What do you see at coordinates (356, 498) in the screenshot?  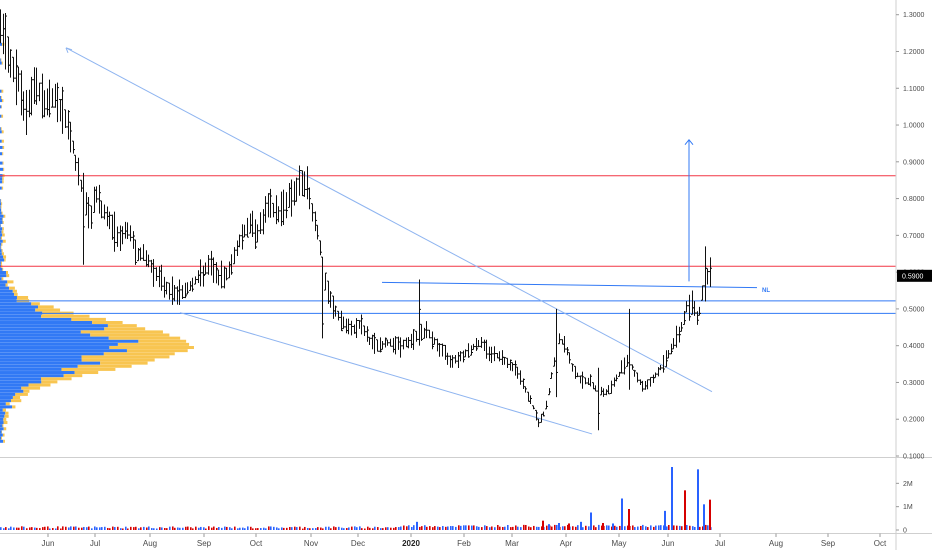 I see `volume-bars` at bounding box center [356, 498].